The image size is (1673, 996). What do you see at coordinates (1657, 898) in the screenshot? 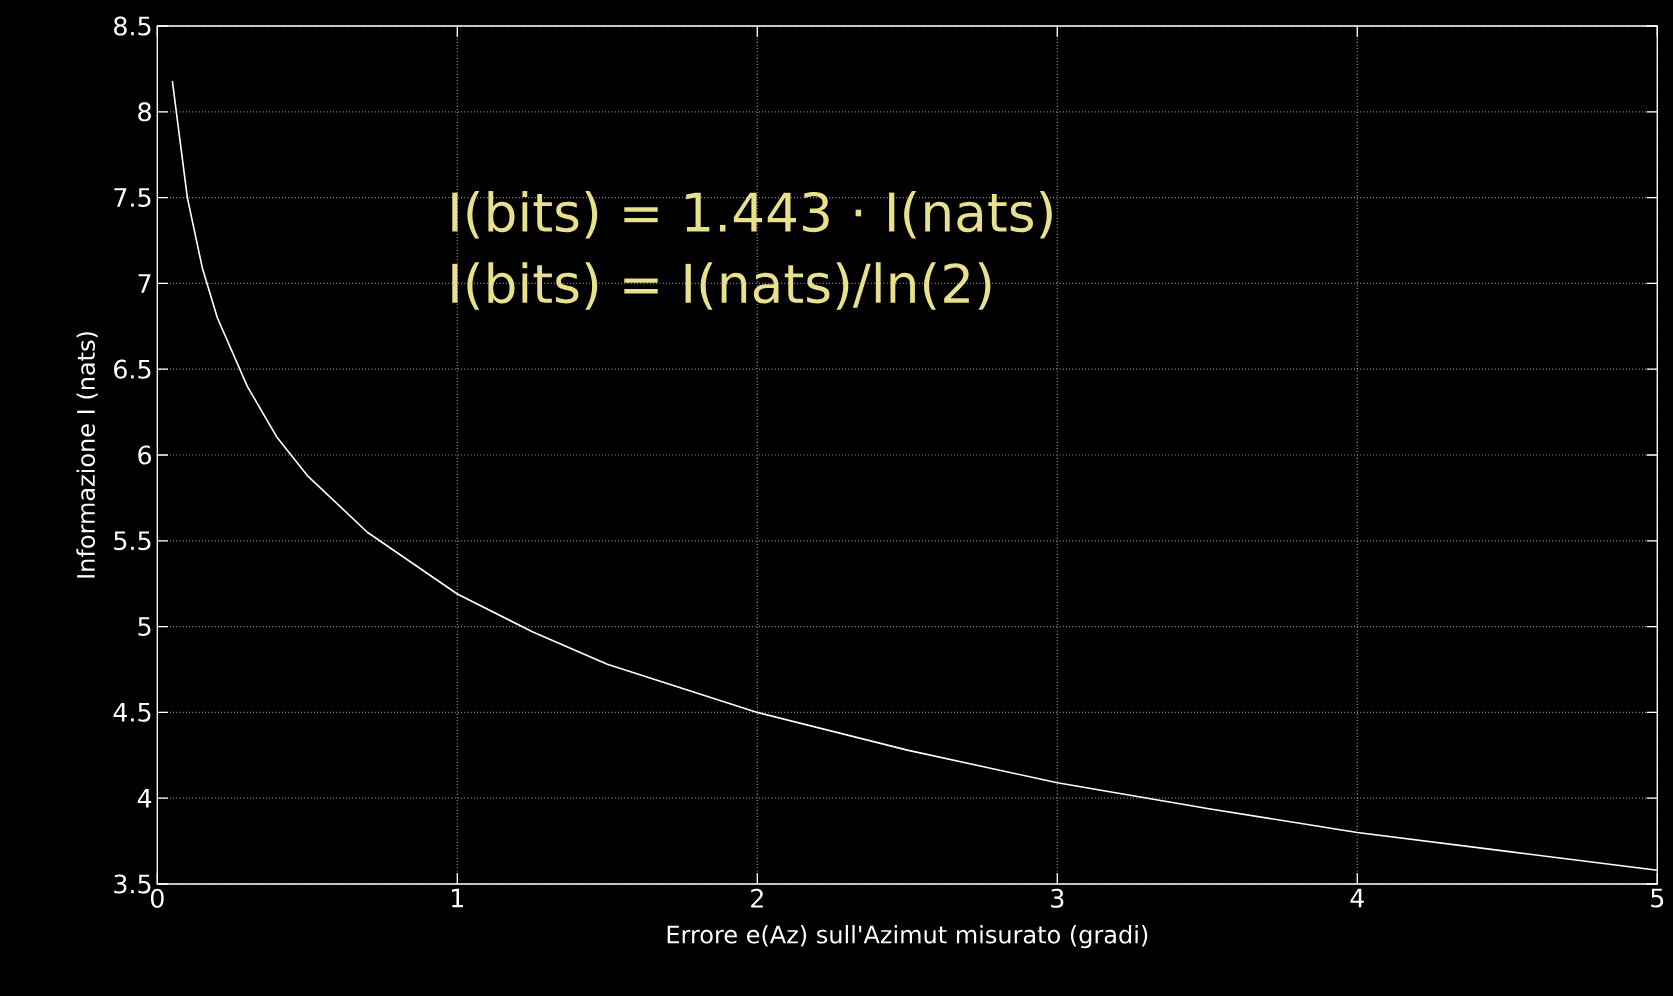
I see `x-tick-label: 5` at bounding box center [1657, 898].